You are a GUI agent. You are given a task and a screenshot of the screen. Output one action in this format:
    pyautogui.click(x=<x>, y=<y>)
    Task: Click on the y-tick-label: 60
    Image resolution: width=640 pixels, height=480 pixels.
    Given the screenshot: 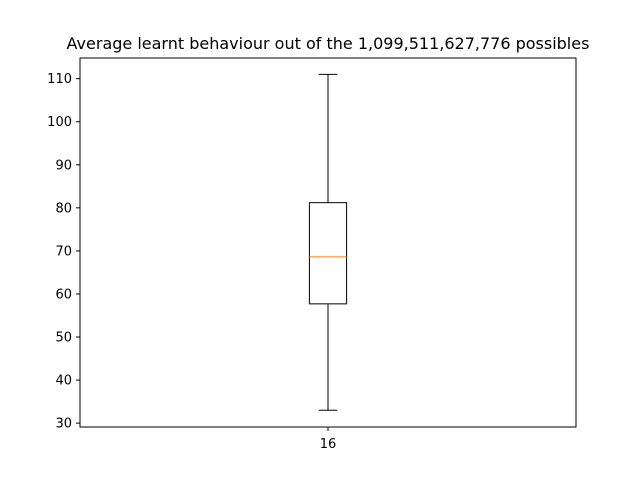 What is the action you would take?
    pyautogui.click(x=63, y=294)
    